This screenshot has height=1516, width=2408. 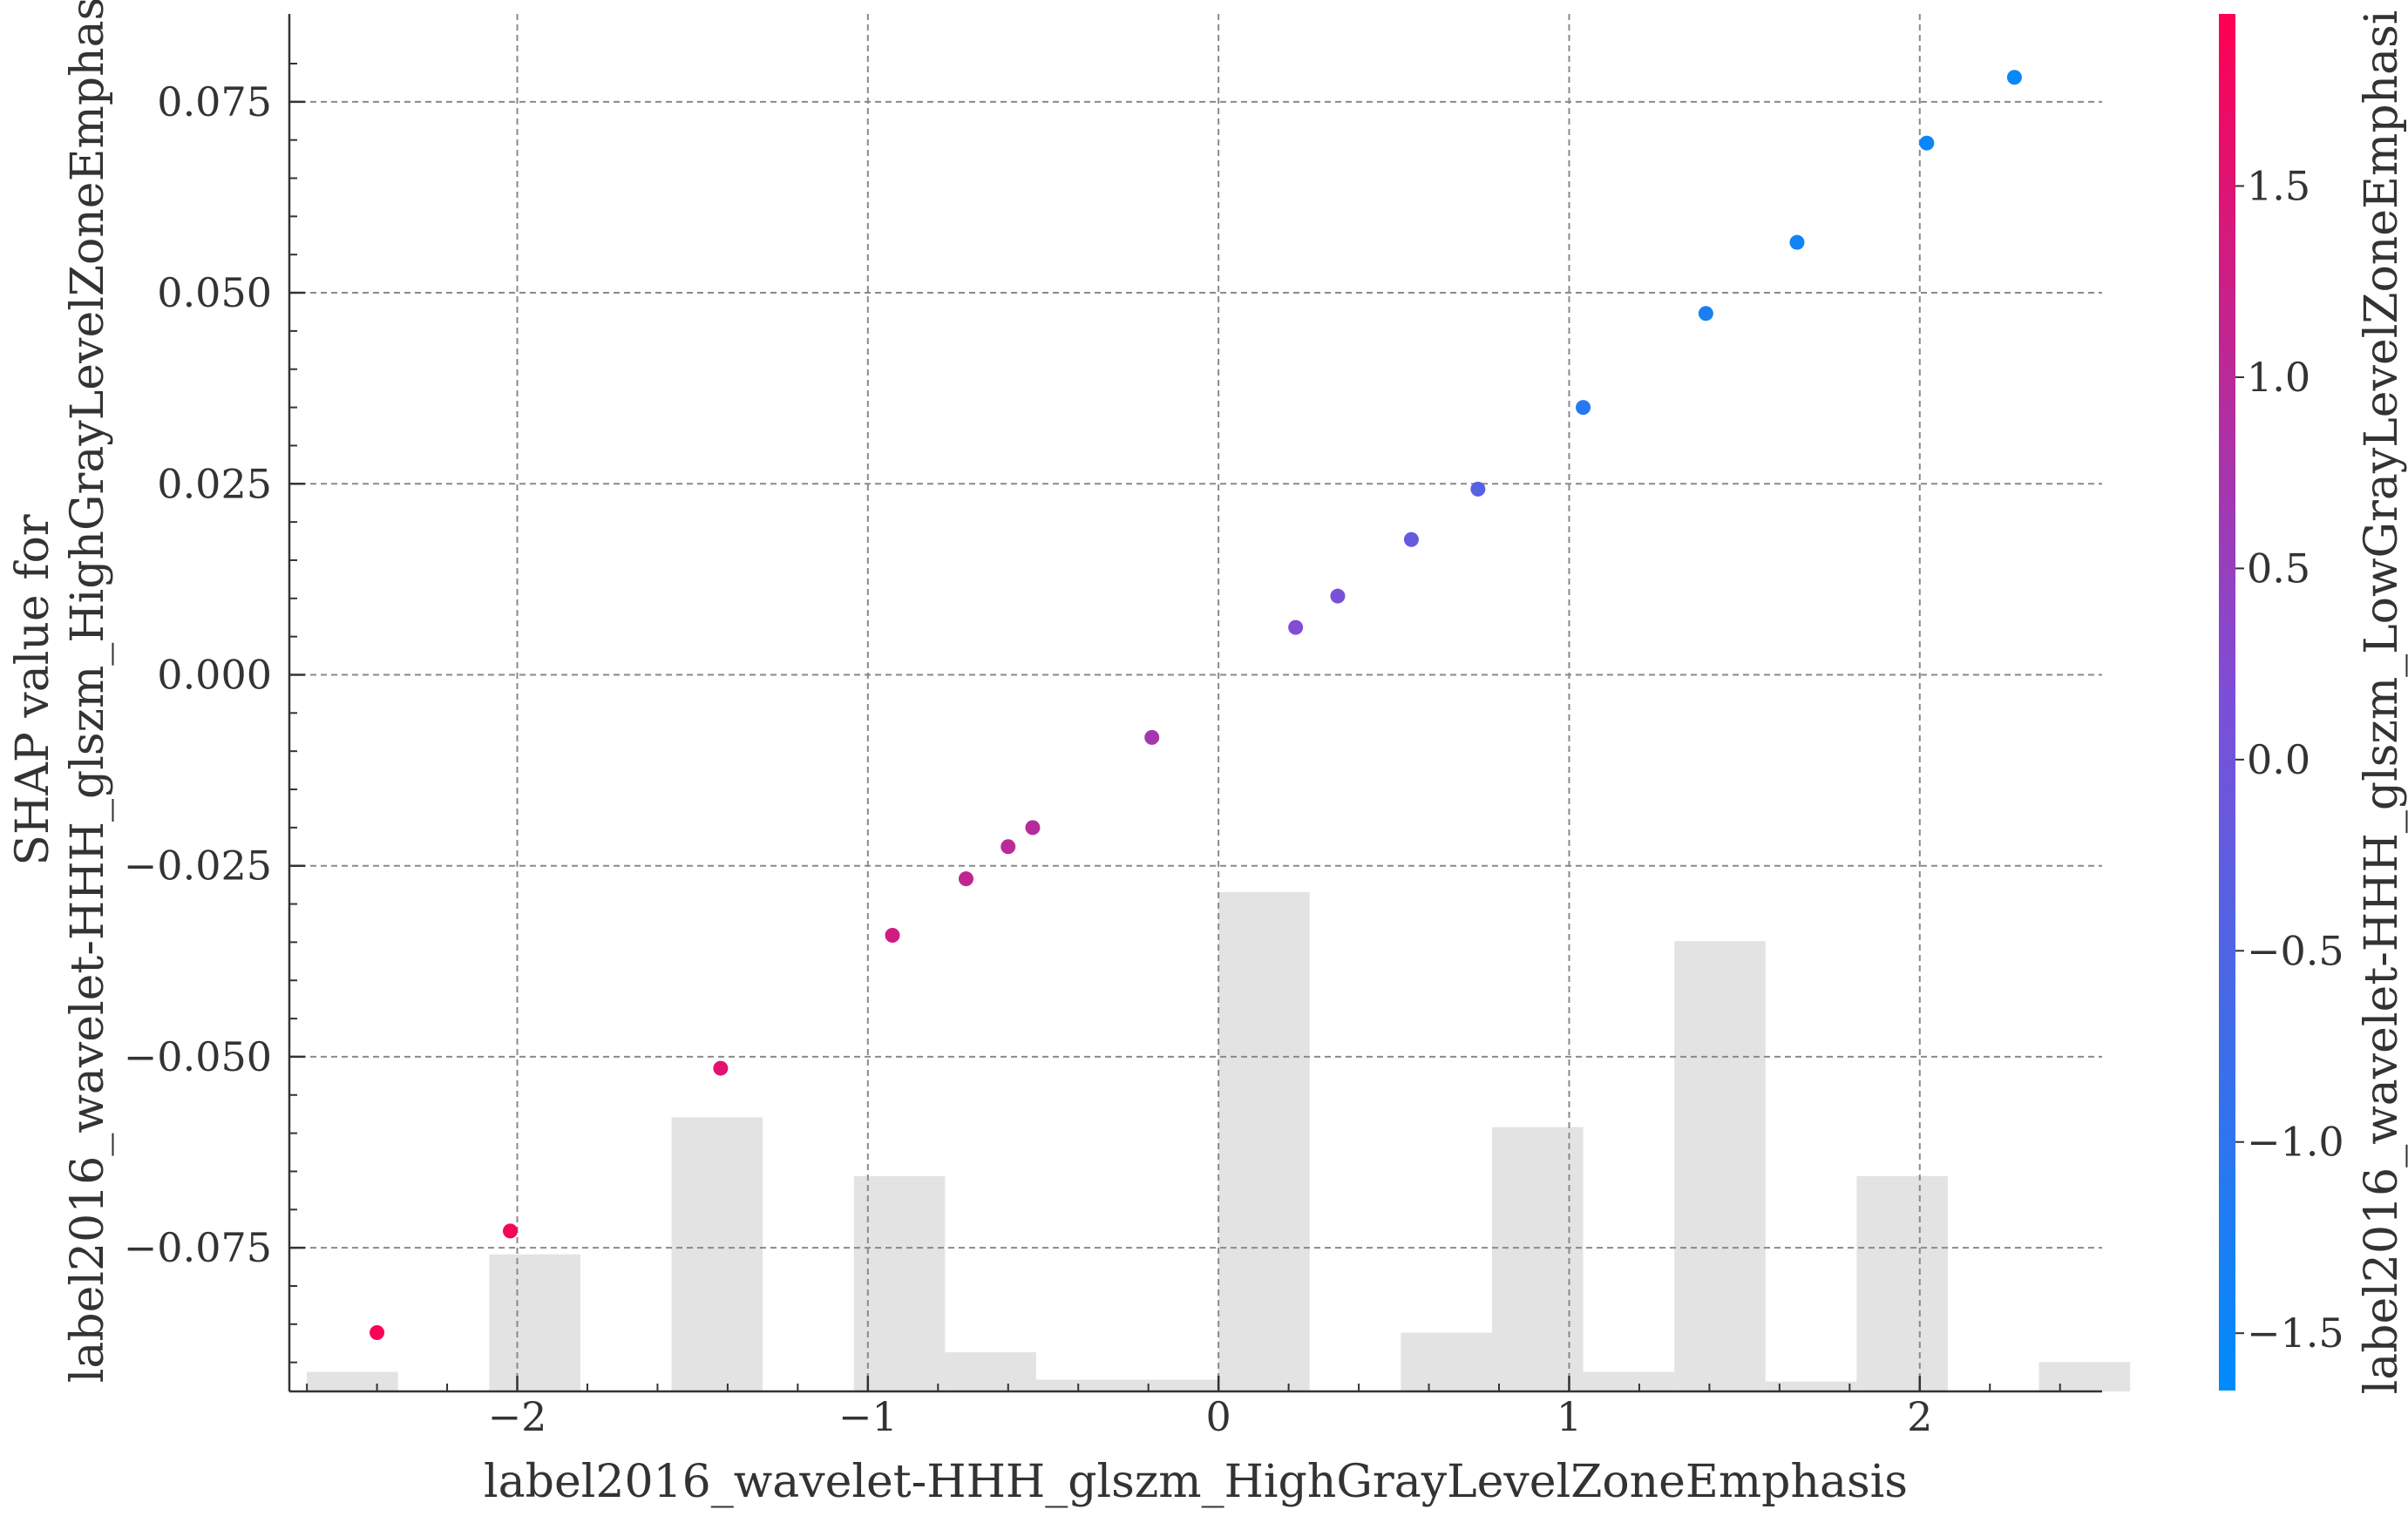 I want to click on y-tick-label: 0.075, so click(x=215, y=102).